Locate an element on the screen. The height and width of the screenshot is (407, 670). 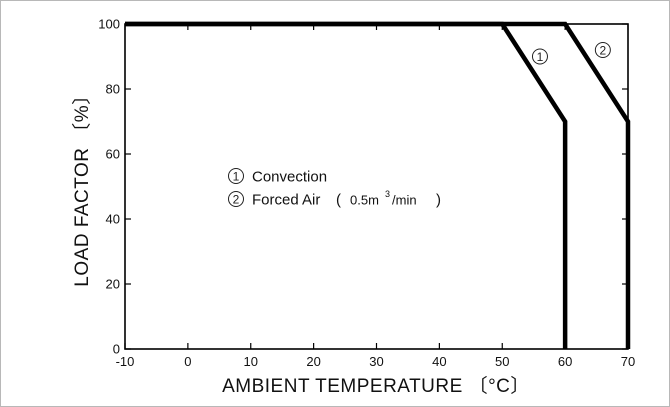
y-tick-label: 40 is located at coordinates (113, 219).